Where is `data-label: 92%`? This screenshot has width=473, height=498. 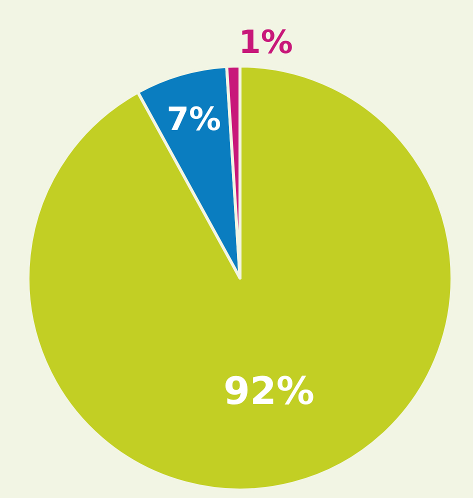
data-label: 92% is located at coordinates (269, 390).